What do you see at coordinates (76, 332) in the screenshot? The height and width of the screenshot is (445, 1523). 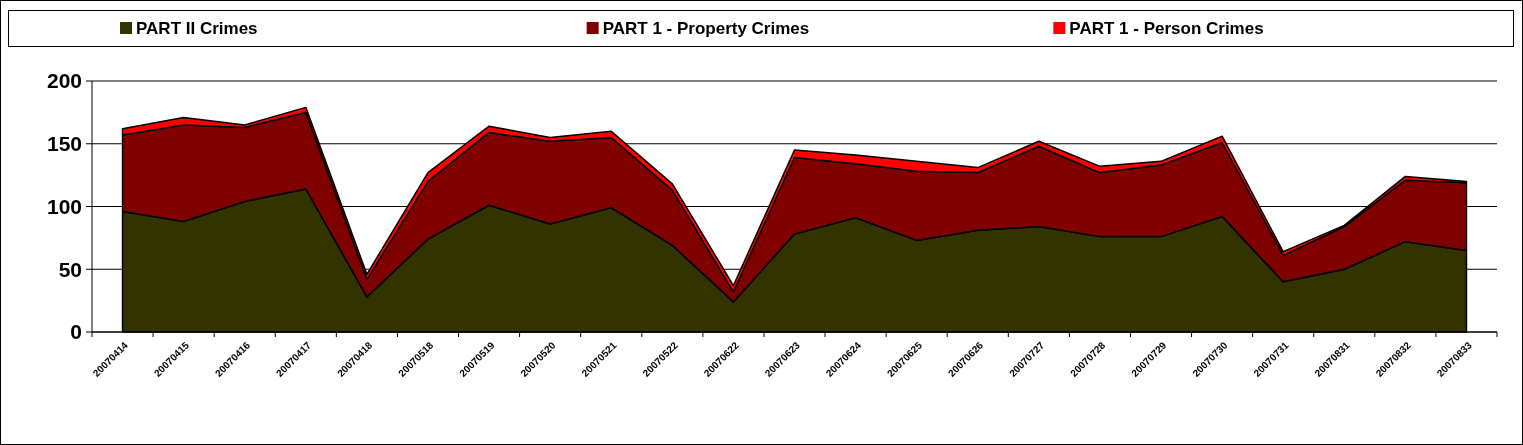 I see `y-tick-label: 0` at bounding box center [76, 332].